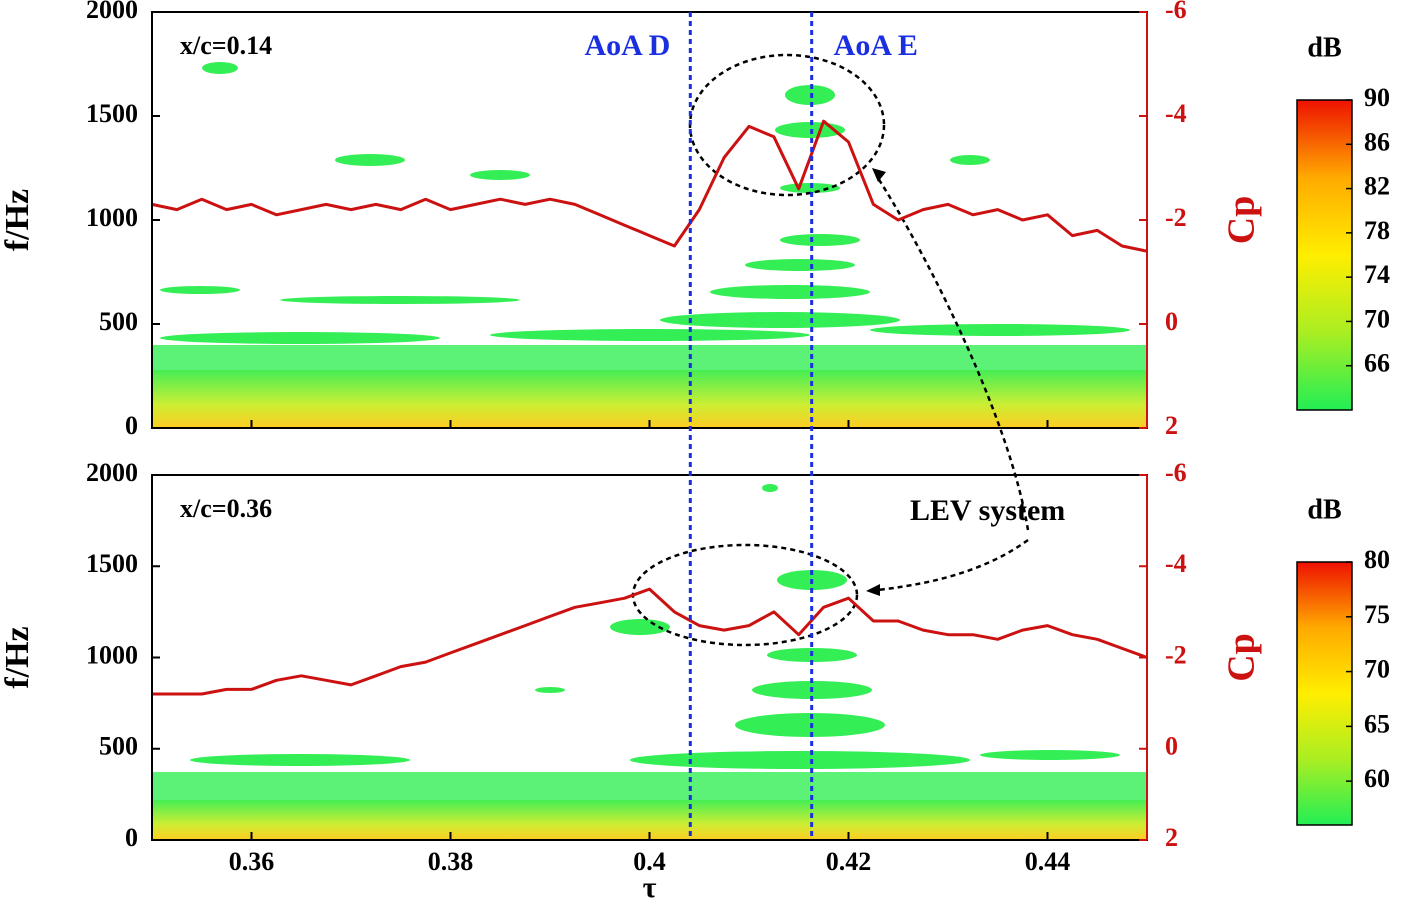 This screenshot has height=908, width=1416. What do you see at coordinates (1377, 723) in the screenshot?
I see `colorbar-tick-label: 65` at bounding box center [1377, 723].